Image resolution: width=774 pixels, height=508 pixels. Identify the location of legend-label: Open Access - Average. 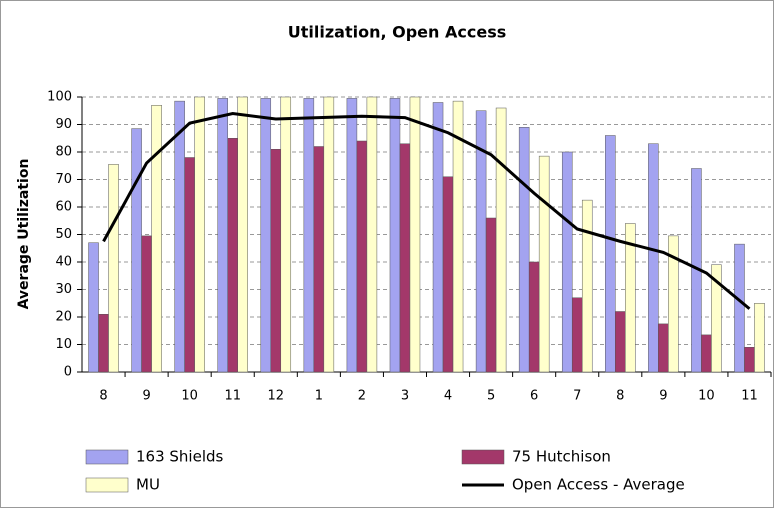
(598, 485).